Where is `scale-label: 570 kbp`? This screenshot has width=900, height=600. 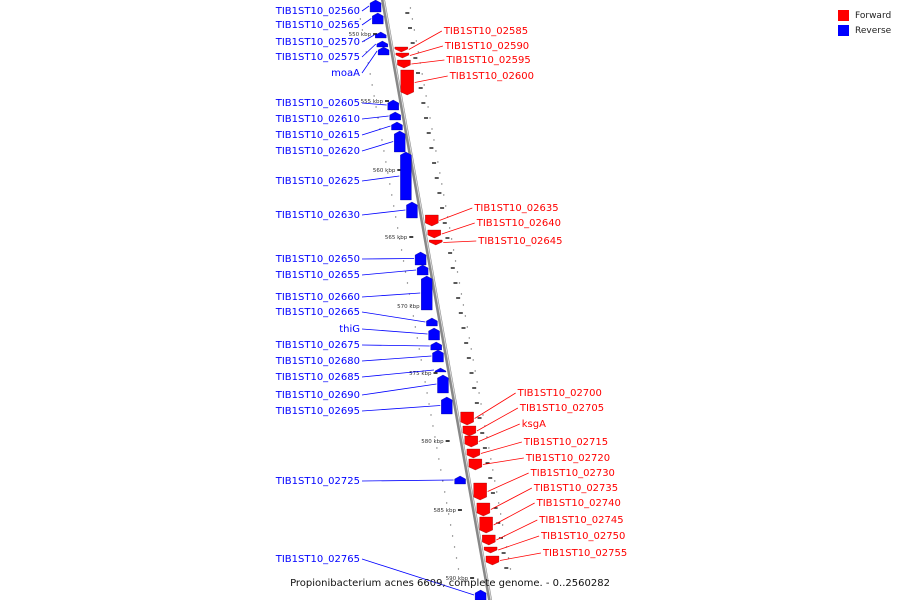 scale-label: 570 kbp is located at coordinates (408, 307).